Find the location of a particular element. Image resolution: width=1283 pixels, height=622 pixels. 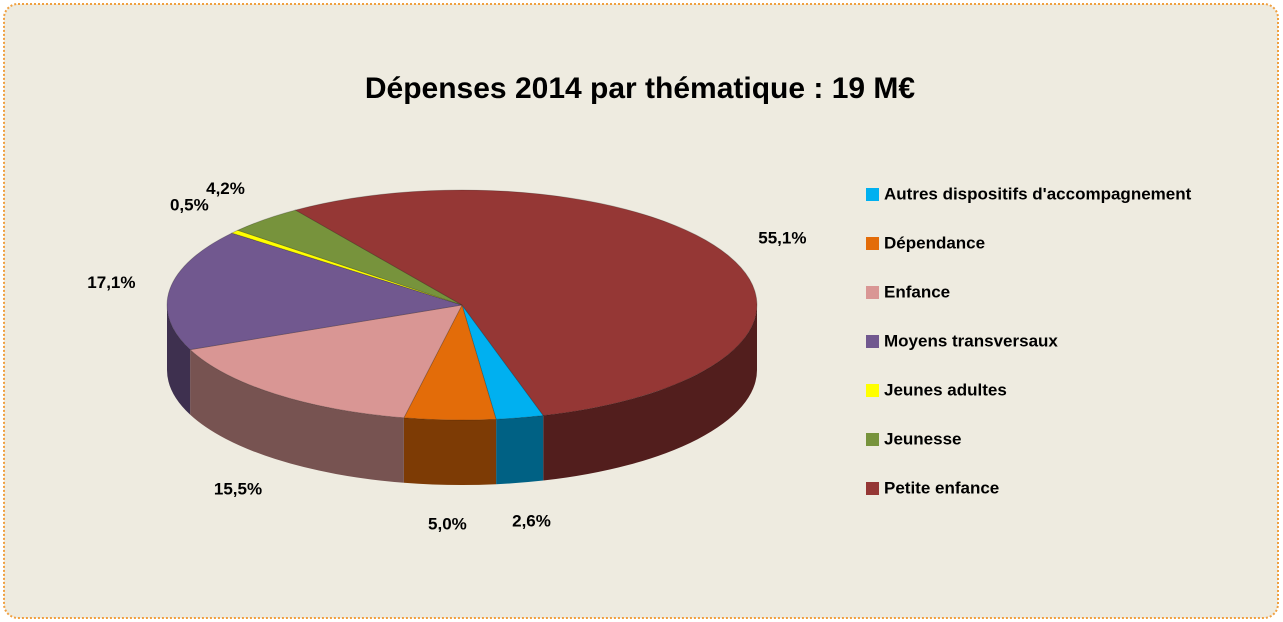

data-label: 55,1% is located at coordinates (782, 237).